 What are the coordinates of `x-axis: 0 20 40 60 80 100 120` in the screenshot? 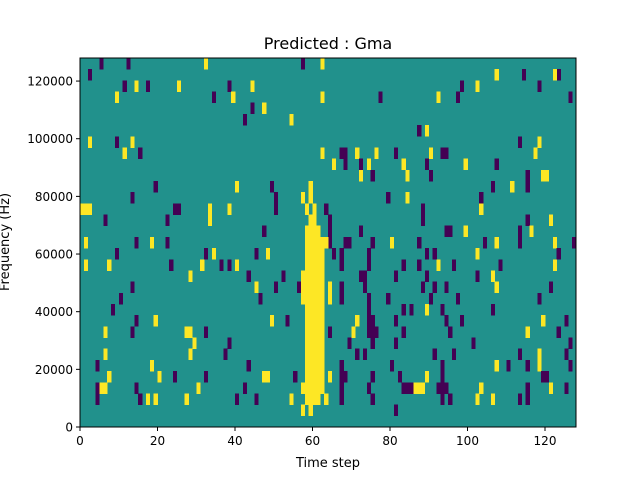 It's located at (316, 437).